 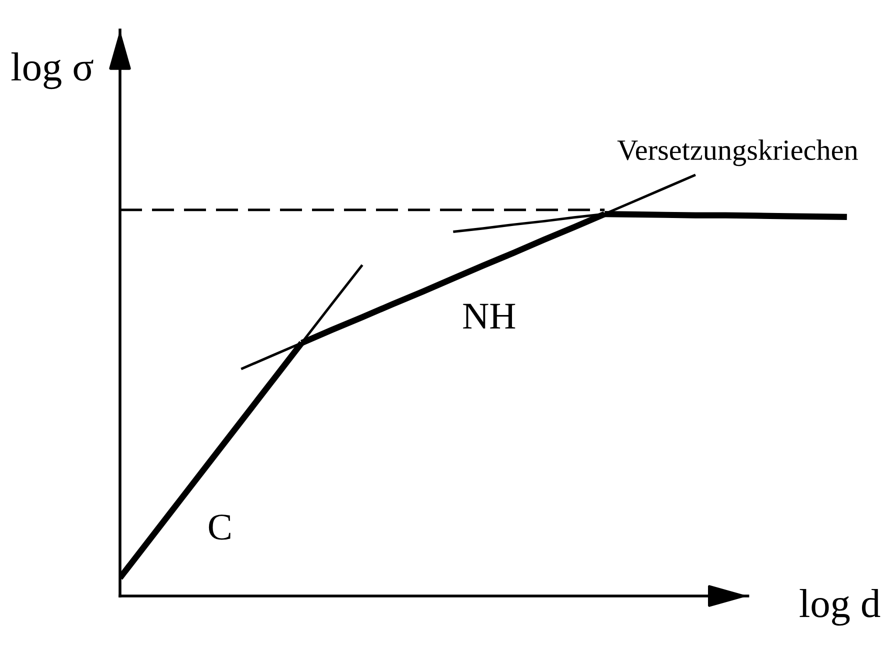 I want to click on series-label: Versetzungskriechen, so click(x=737, y=153).